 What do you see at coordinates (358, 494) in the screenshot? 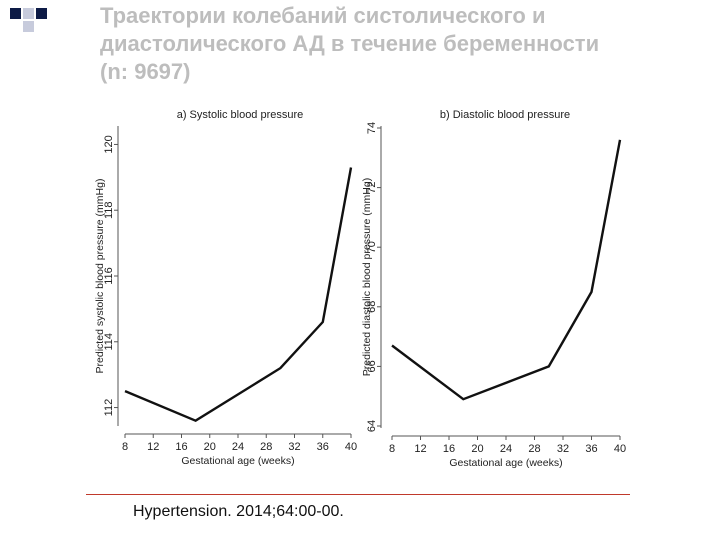
I see `footer-divider` at bounding box center [358, 494].